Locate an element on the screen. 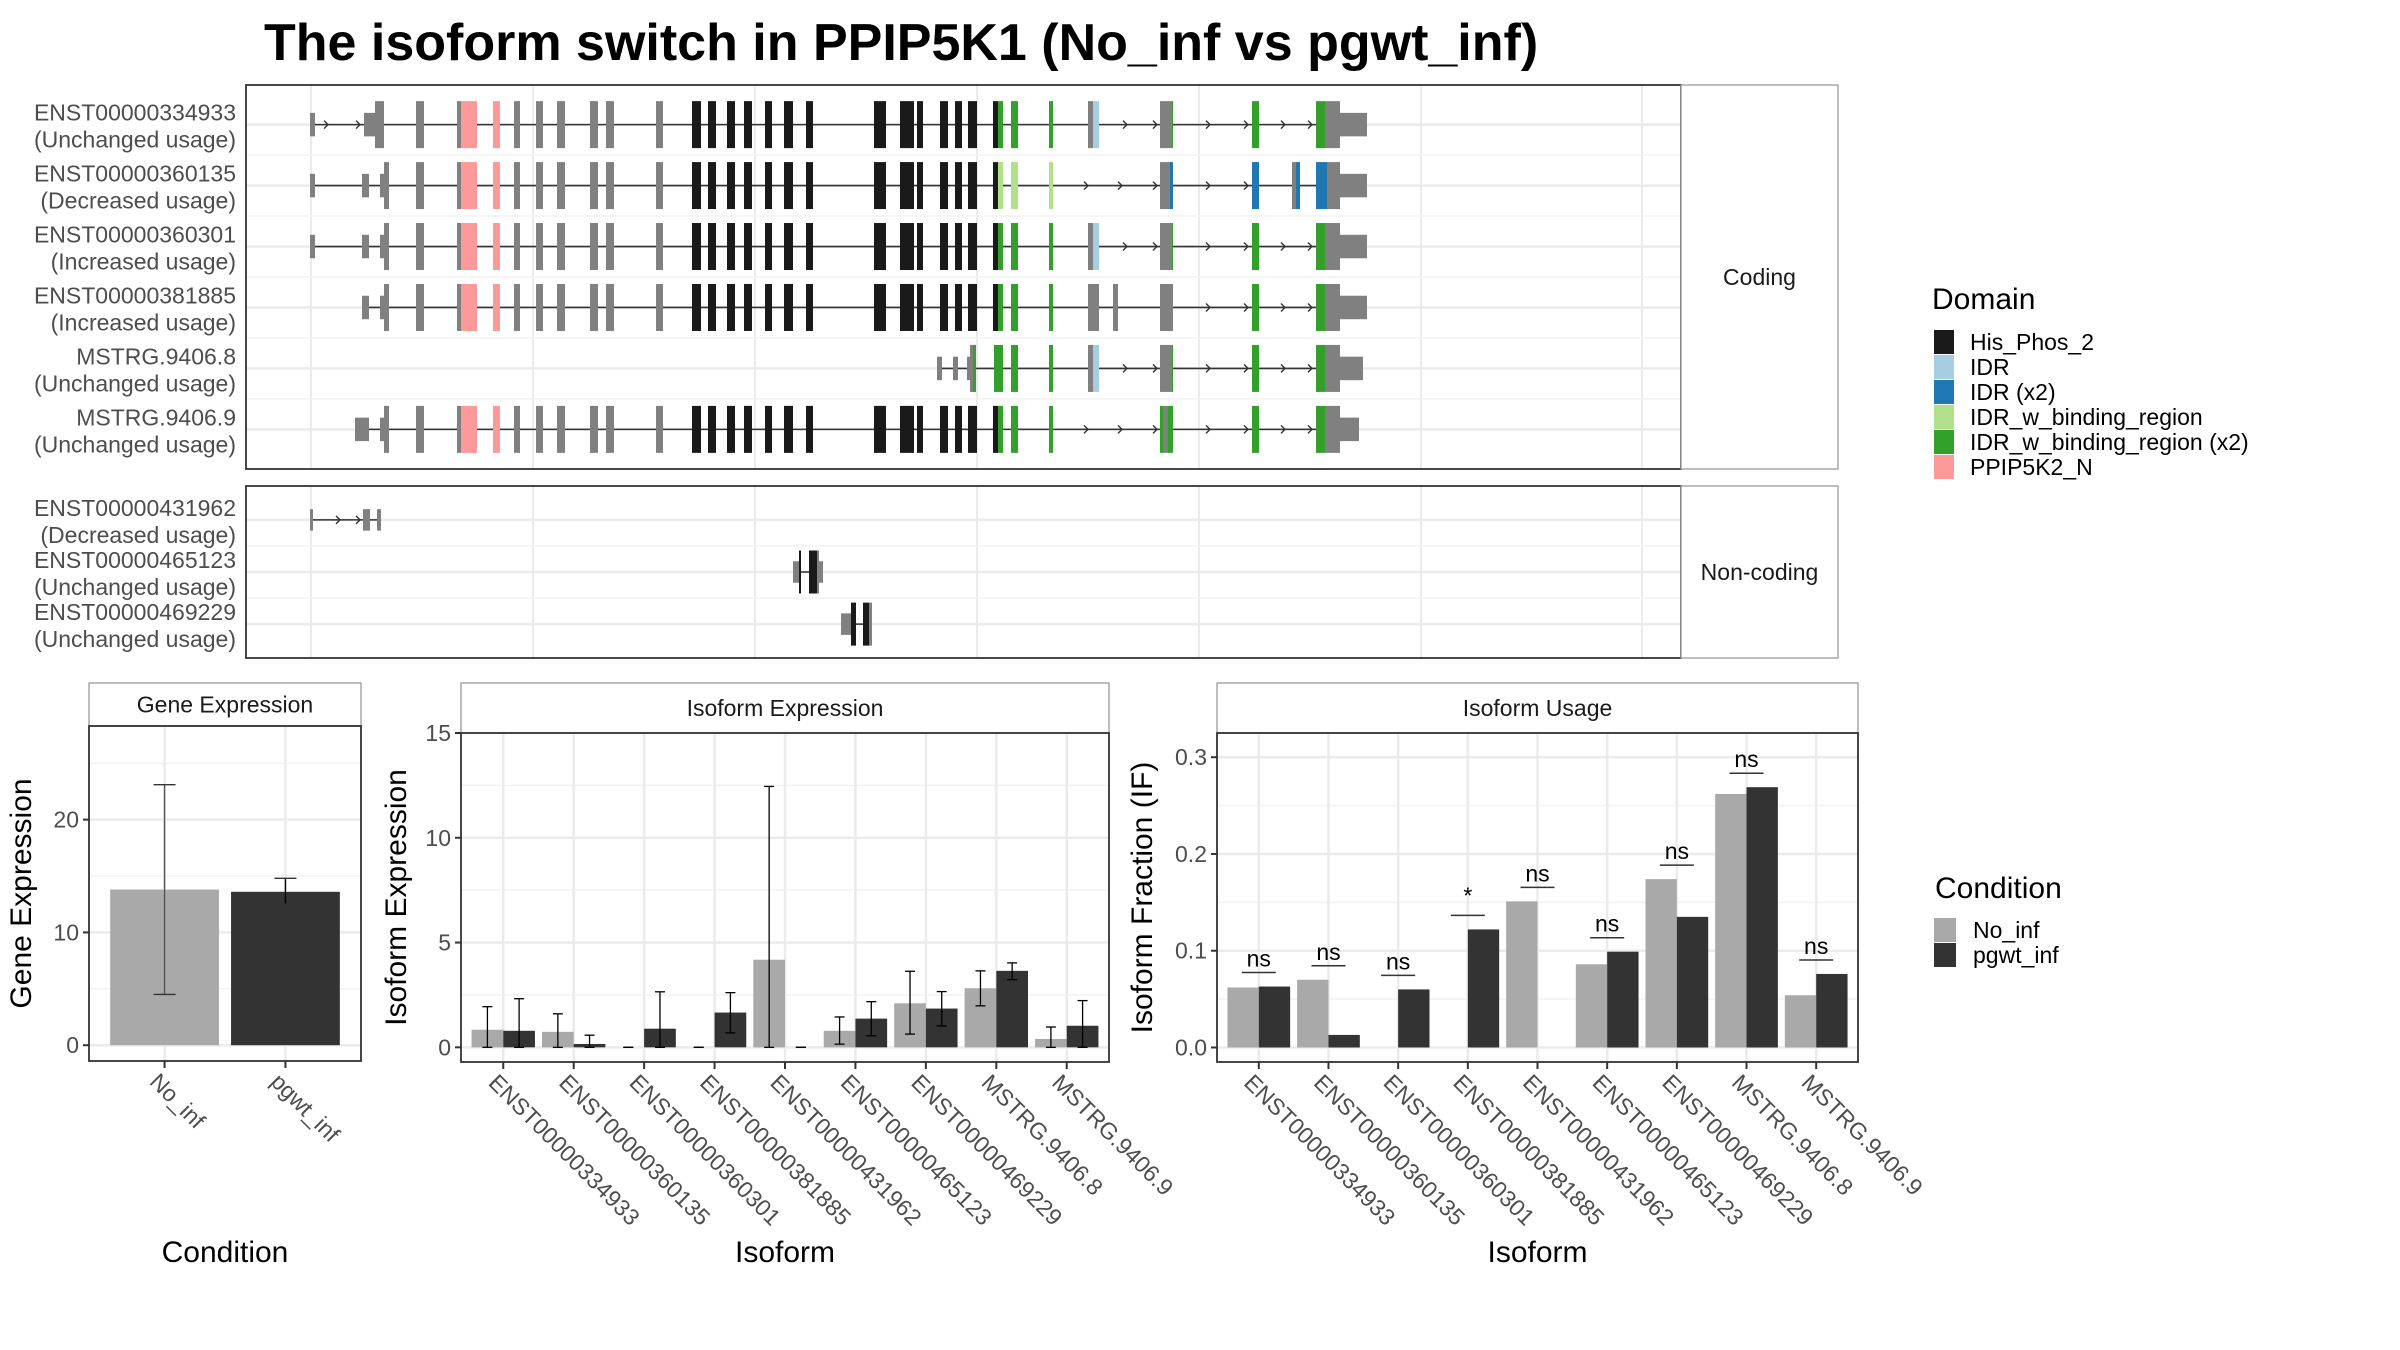 This screenshot has height=1350, width=2400. legend-label: No_inf is located at coordinates (2006, 930).